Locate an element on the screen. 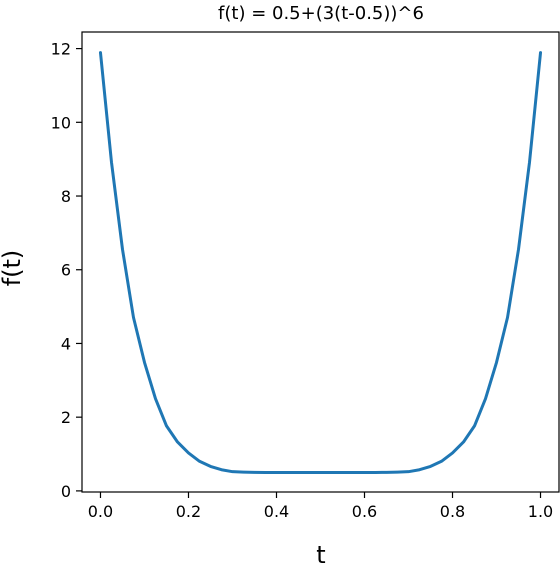 The width and height of the screenshot is (560, 566). y-tick-label: 6 is located at coordinates (66, 270).